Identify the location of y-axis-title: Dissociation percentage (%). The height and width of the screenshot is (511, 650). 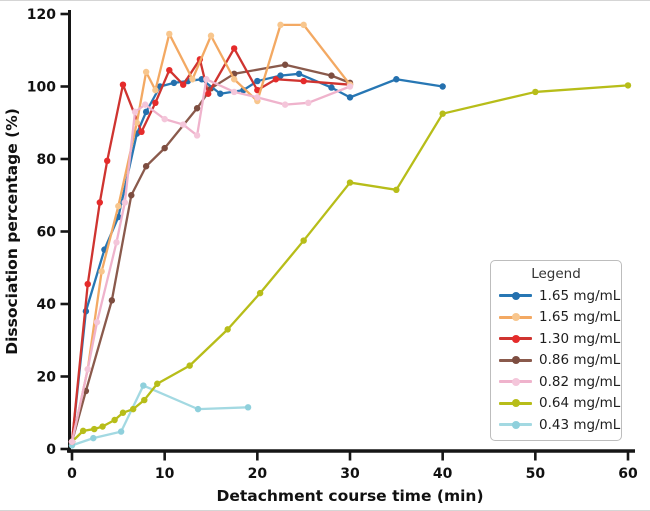
(12, 231).